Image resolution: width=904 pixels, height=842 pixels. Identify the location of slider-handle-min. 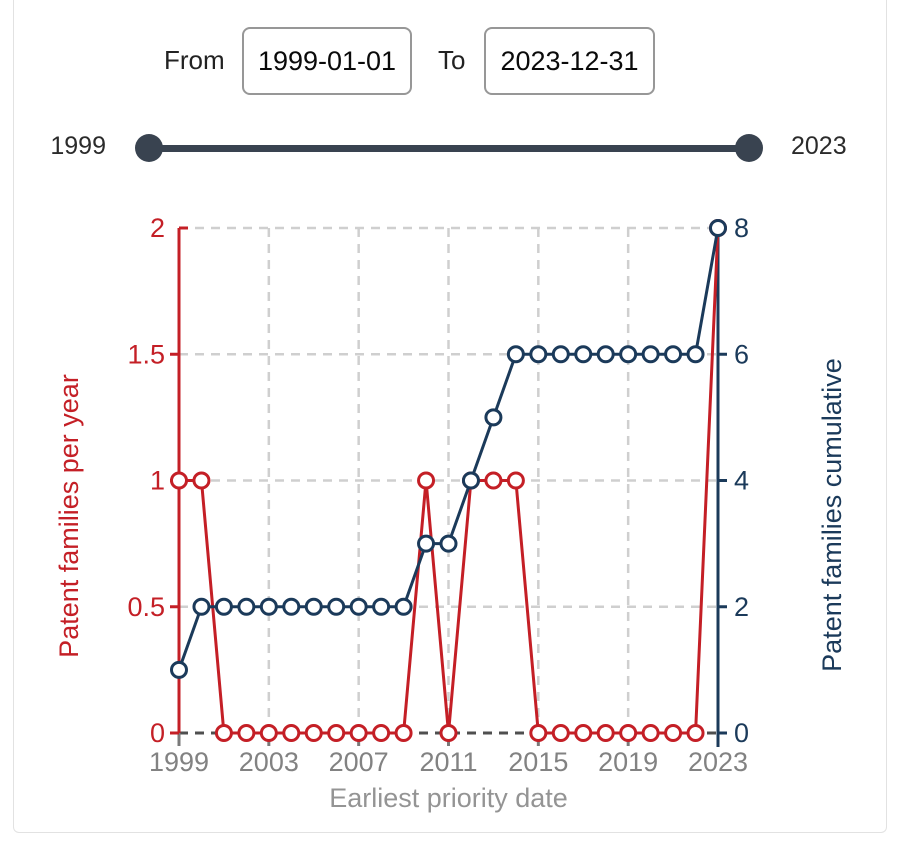
(149, 148).